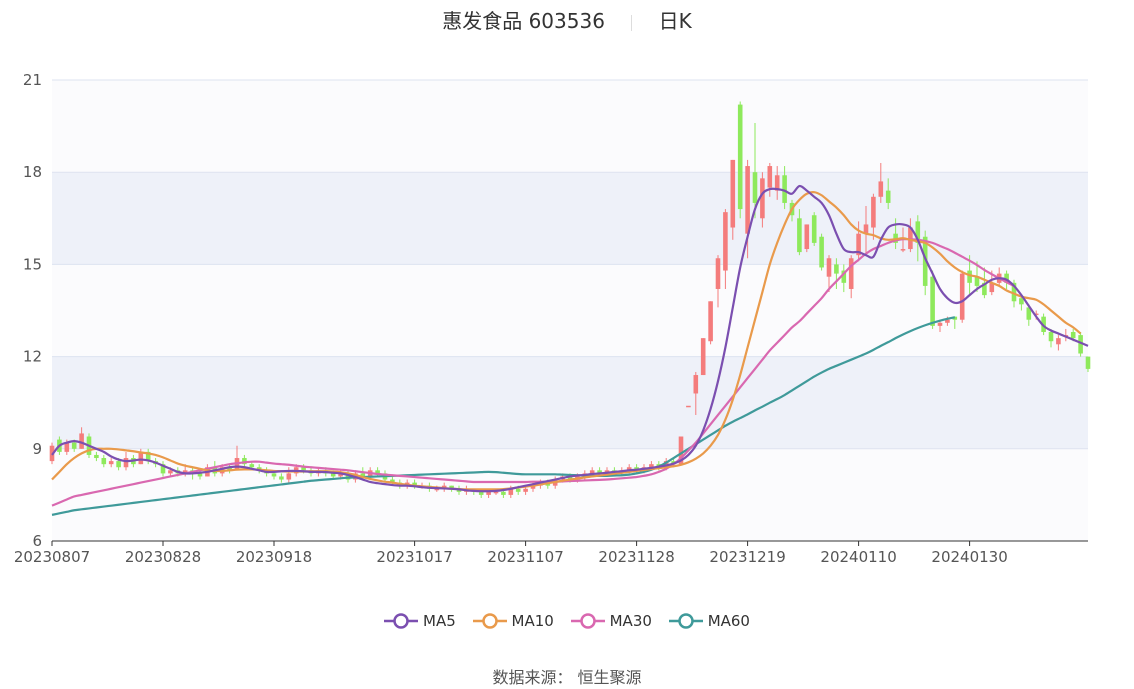 The height and width of the screenshot is (689, 1134). What do you see at coordinates (858, 557) in the screenshot?
I see `x-tick-label: 20240110` at bounding box center [858, 557].